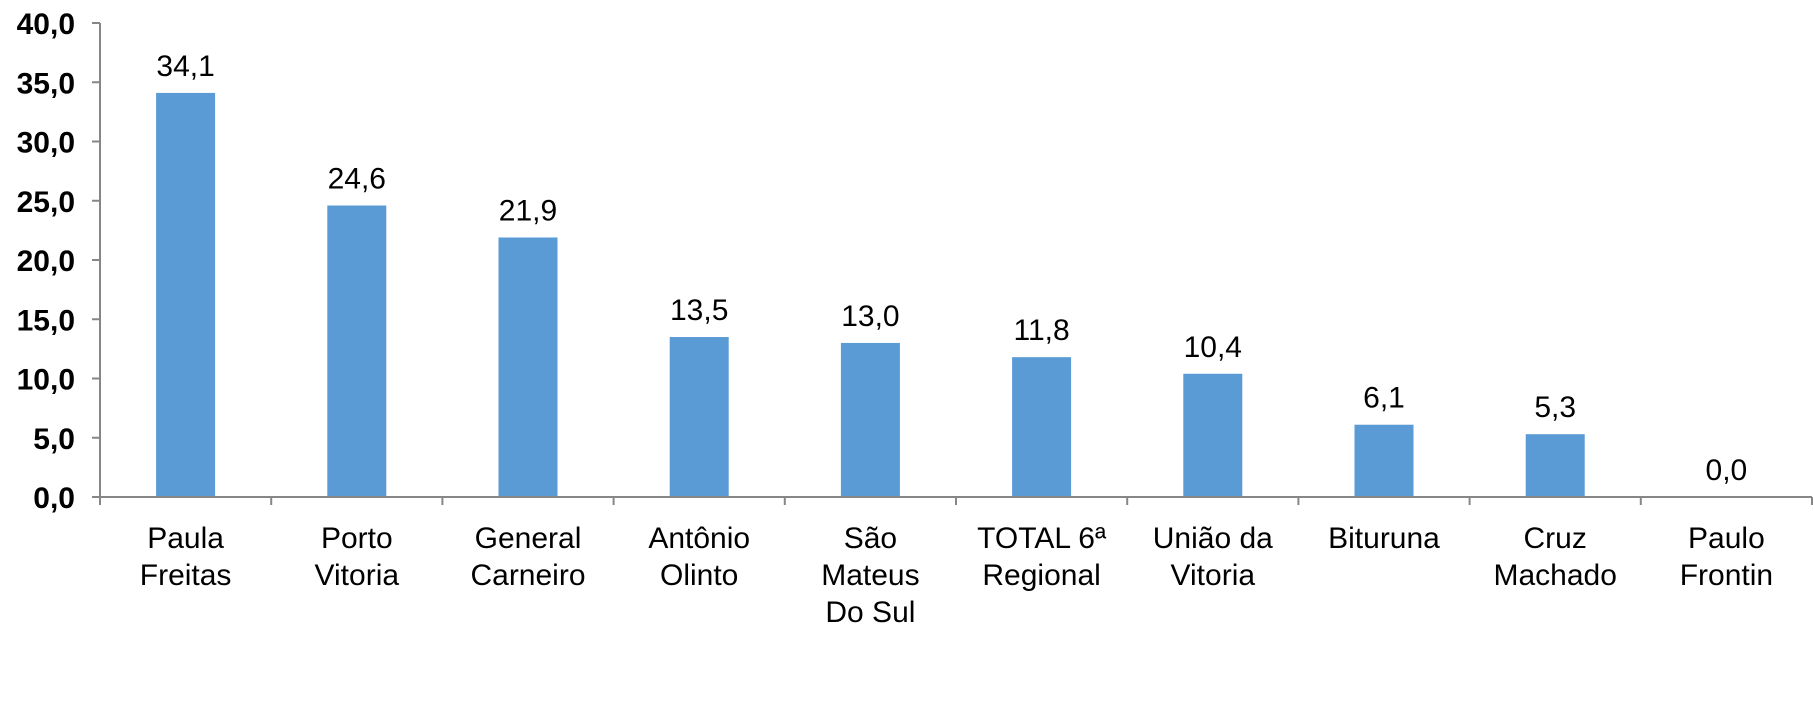  Describe the element at coordinates (186, 575) in the screenshot. I see `x-tick-label-line: Freitas` at that location.